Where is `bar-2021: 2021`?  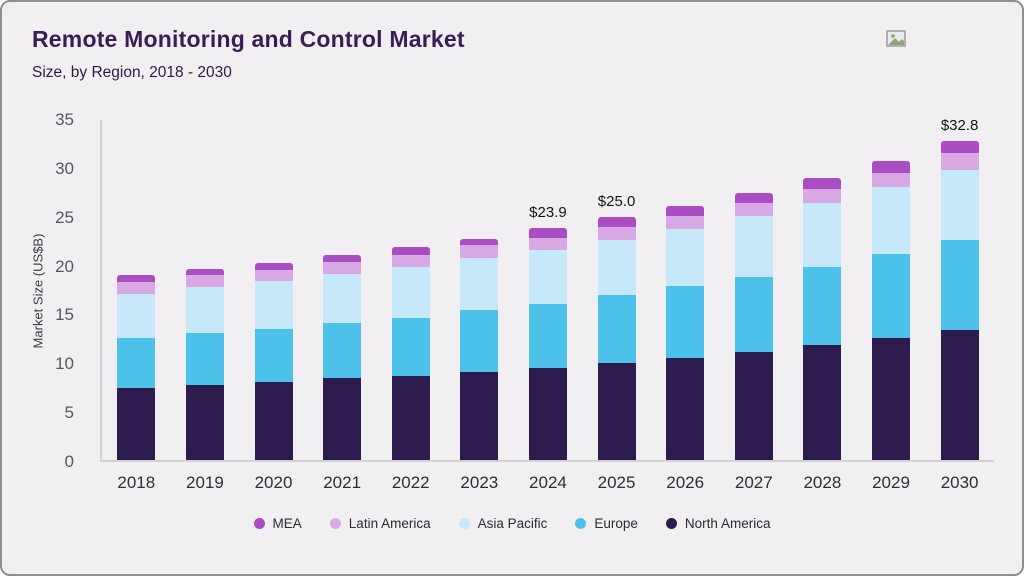 bar-2021: 2021 is located at coordinates (342, 306).